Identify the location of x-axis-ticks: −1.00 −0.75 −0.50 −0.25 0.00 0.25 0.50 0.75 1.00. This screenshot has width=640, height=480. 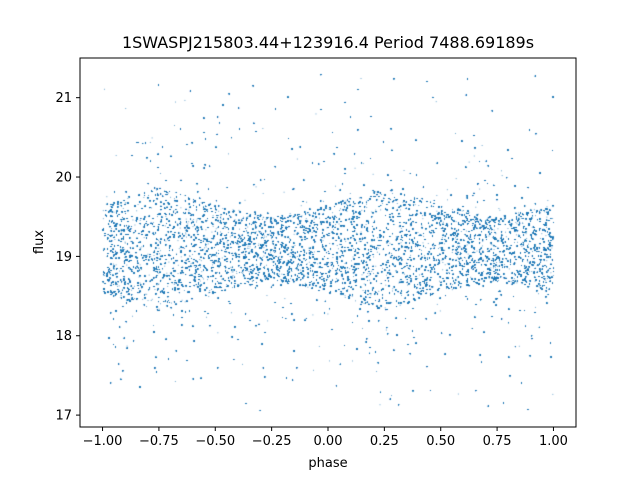
(325, 438).